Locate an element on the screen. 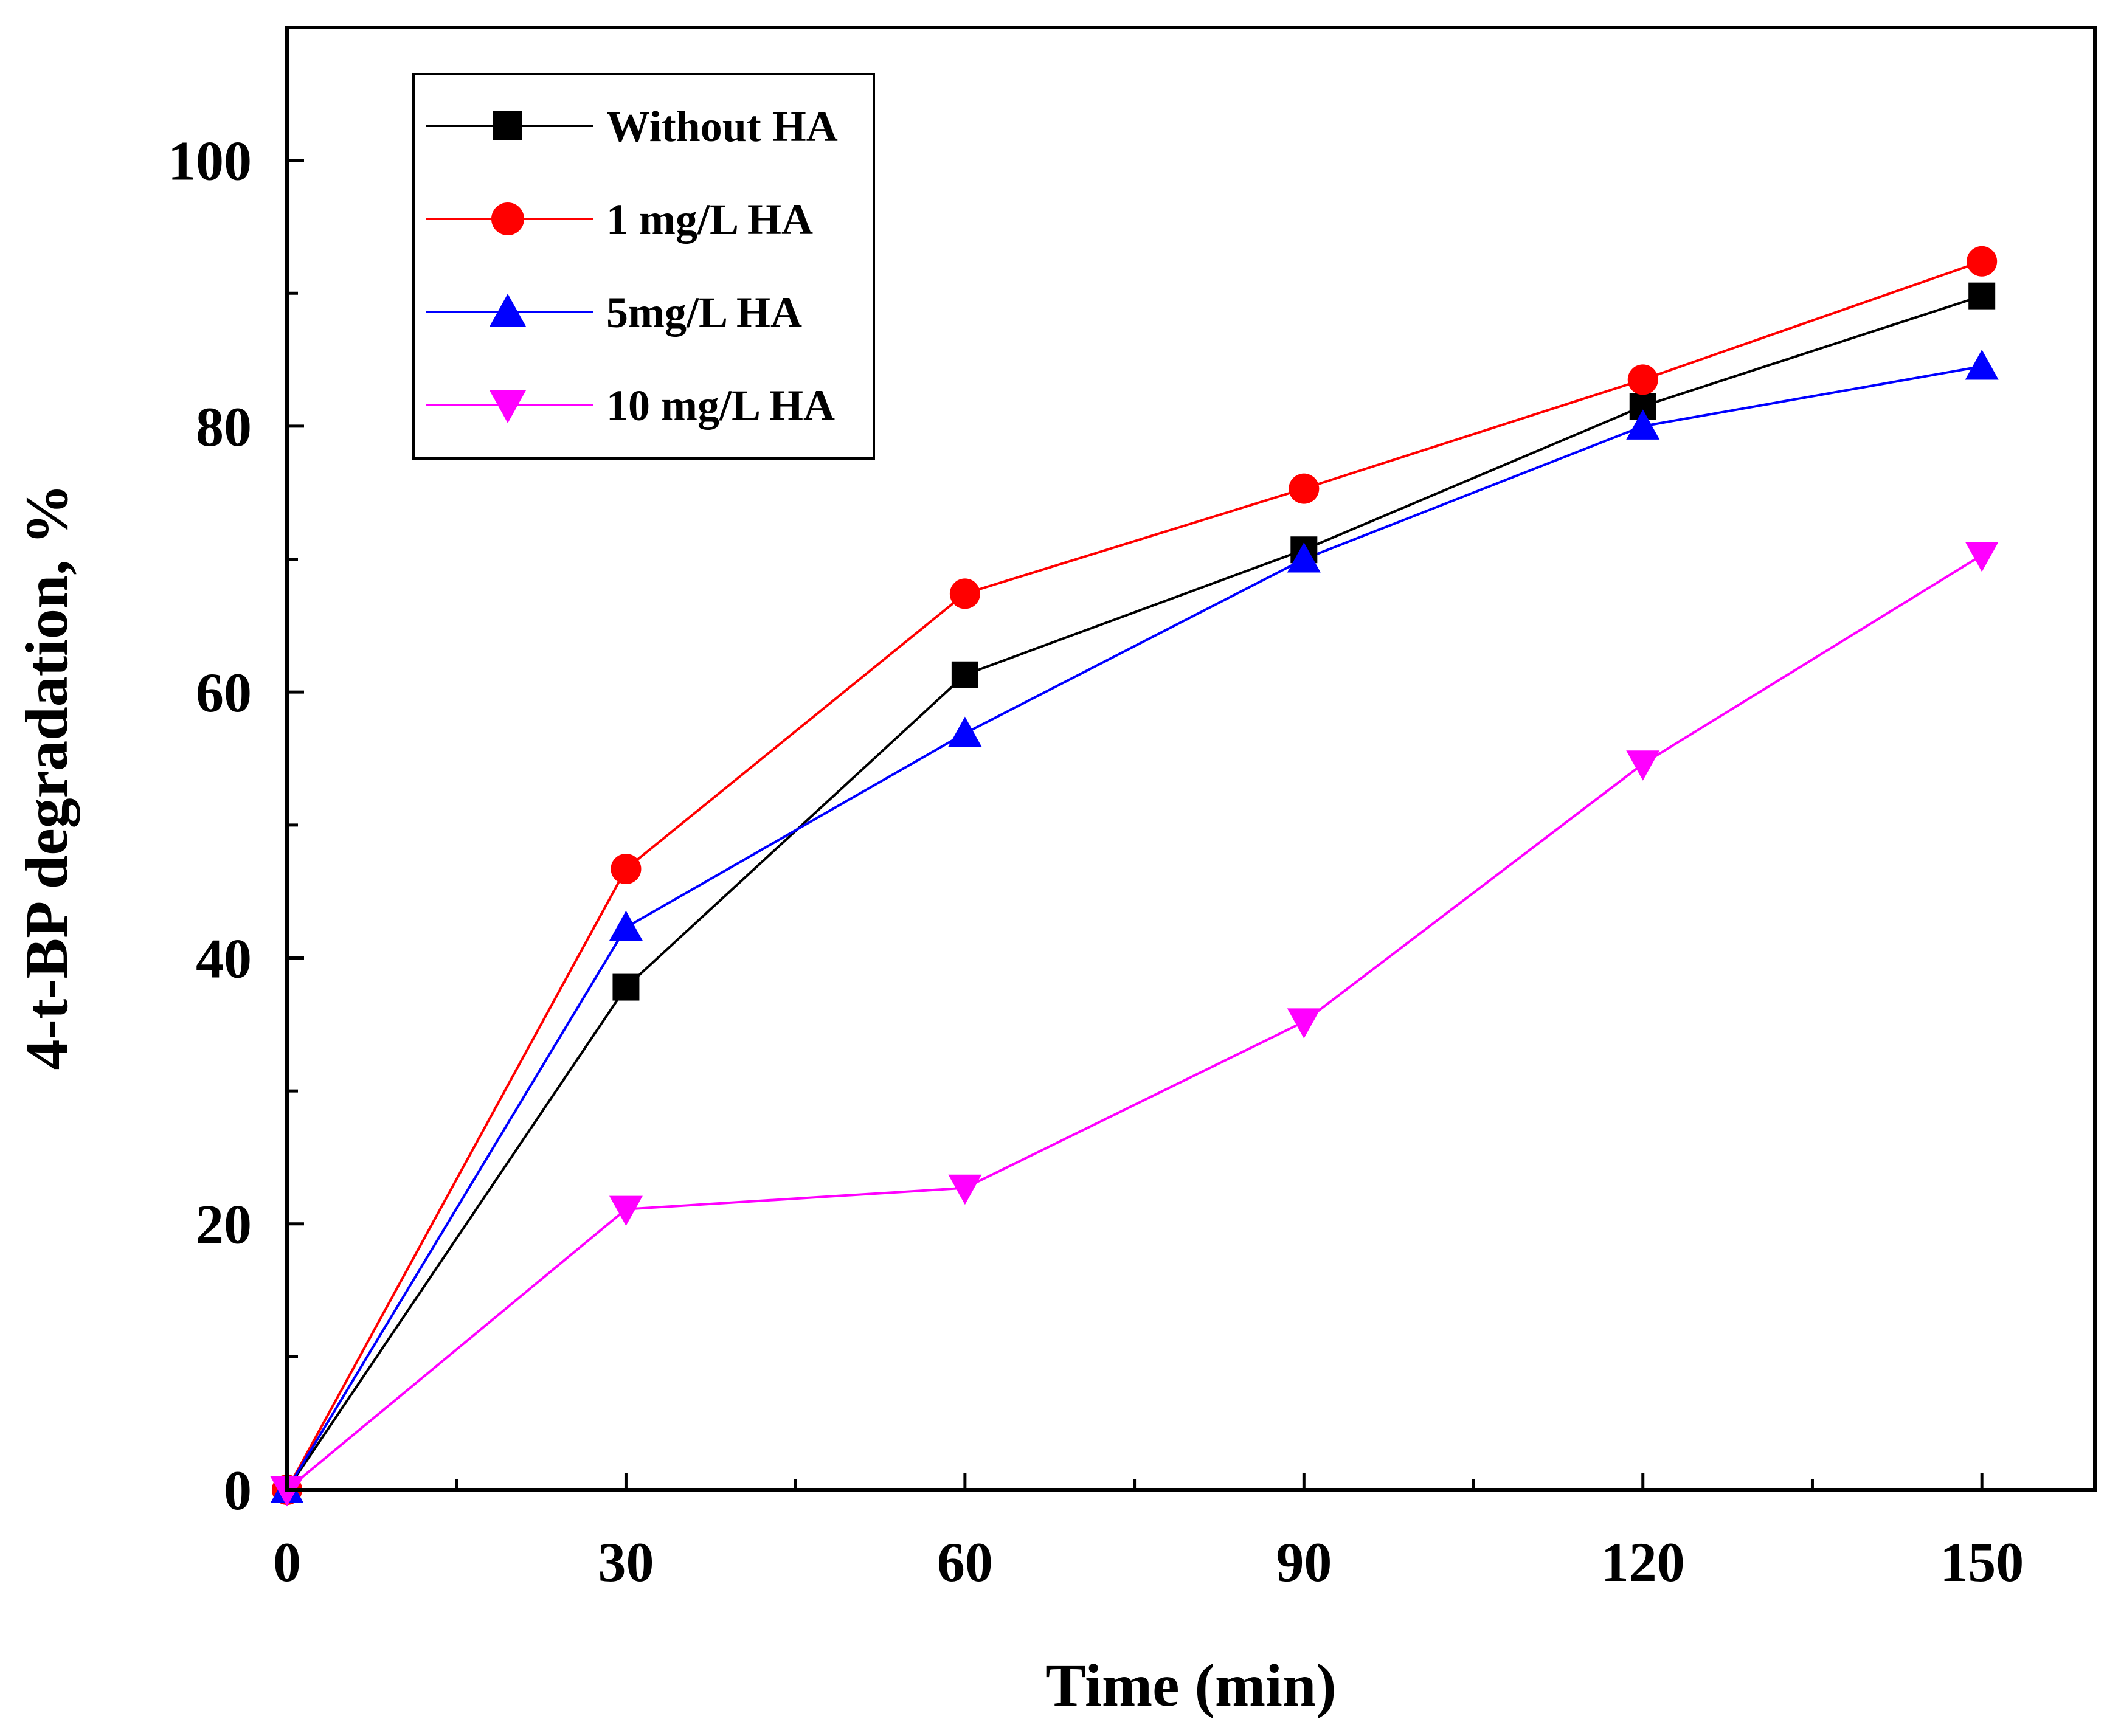  x-tick-label: 90 is located at coordinates (1304, 1562).